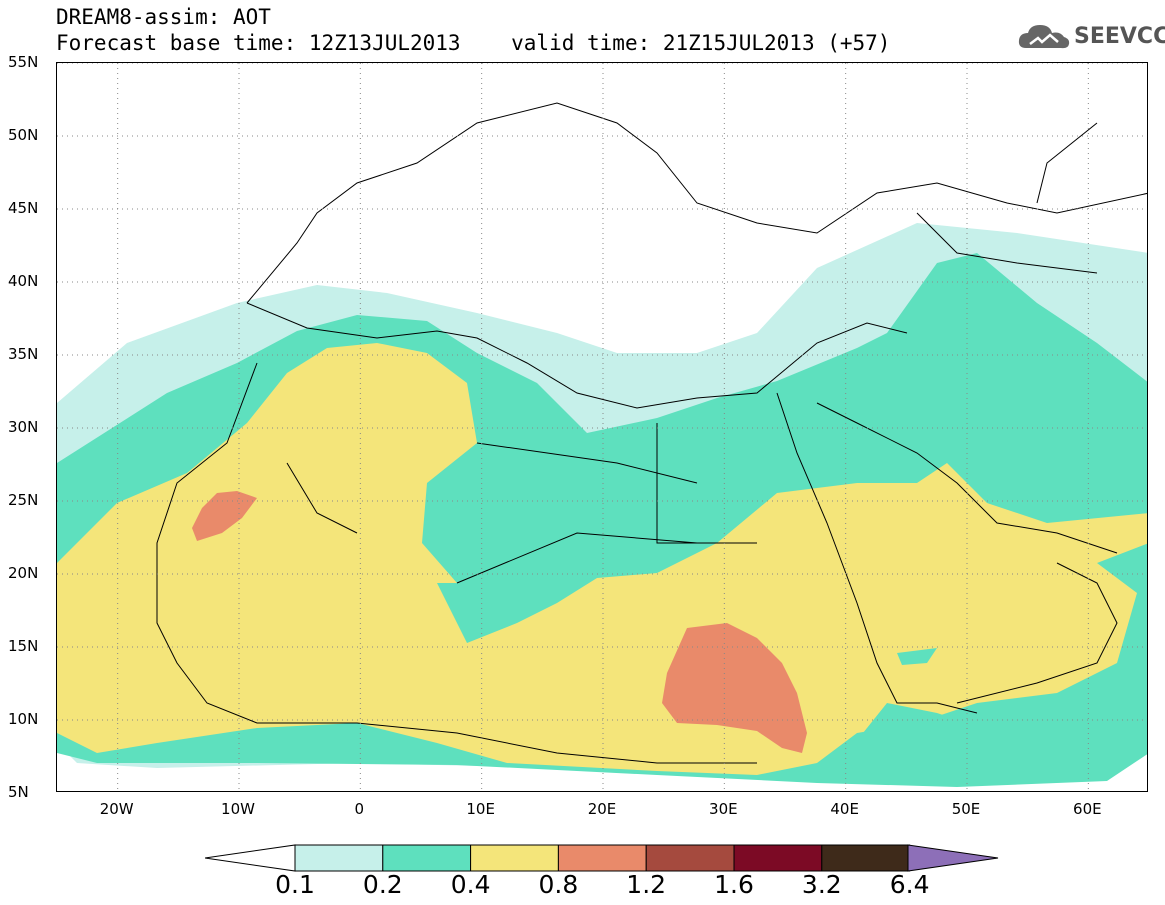 The width and height of the screenshot is (1165, 905). I want to click on longitude-label: 30E, so click(723, 809).